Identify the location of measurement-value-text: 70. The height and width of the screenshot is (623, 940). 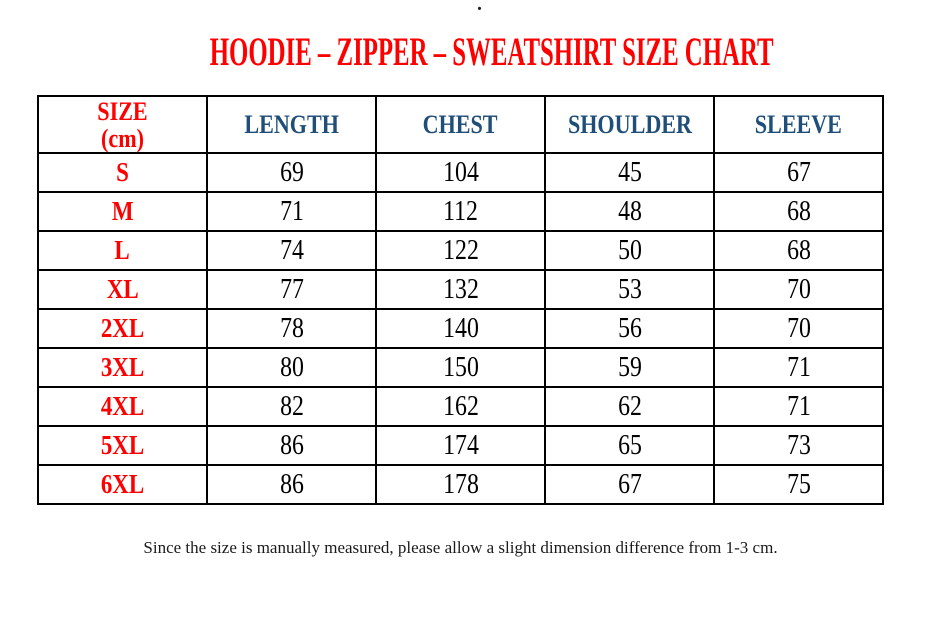
(798, 289).